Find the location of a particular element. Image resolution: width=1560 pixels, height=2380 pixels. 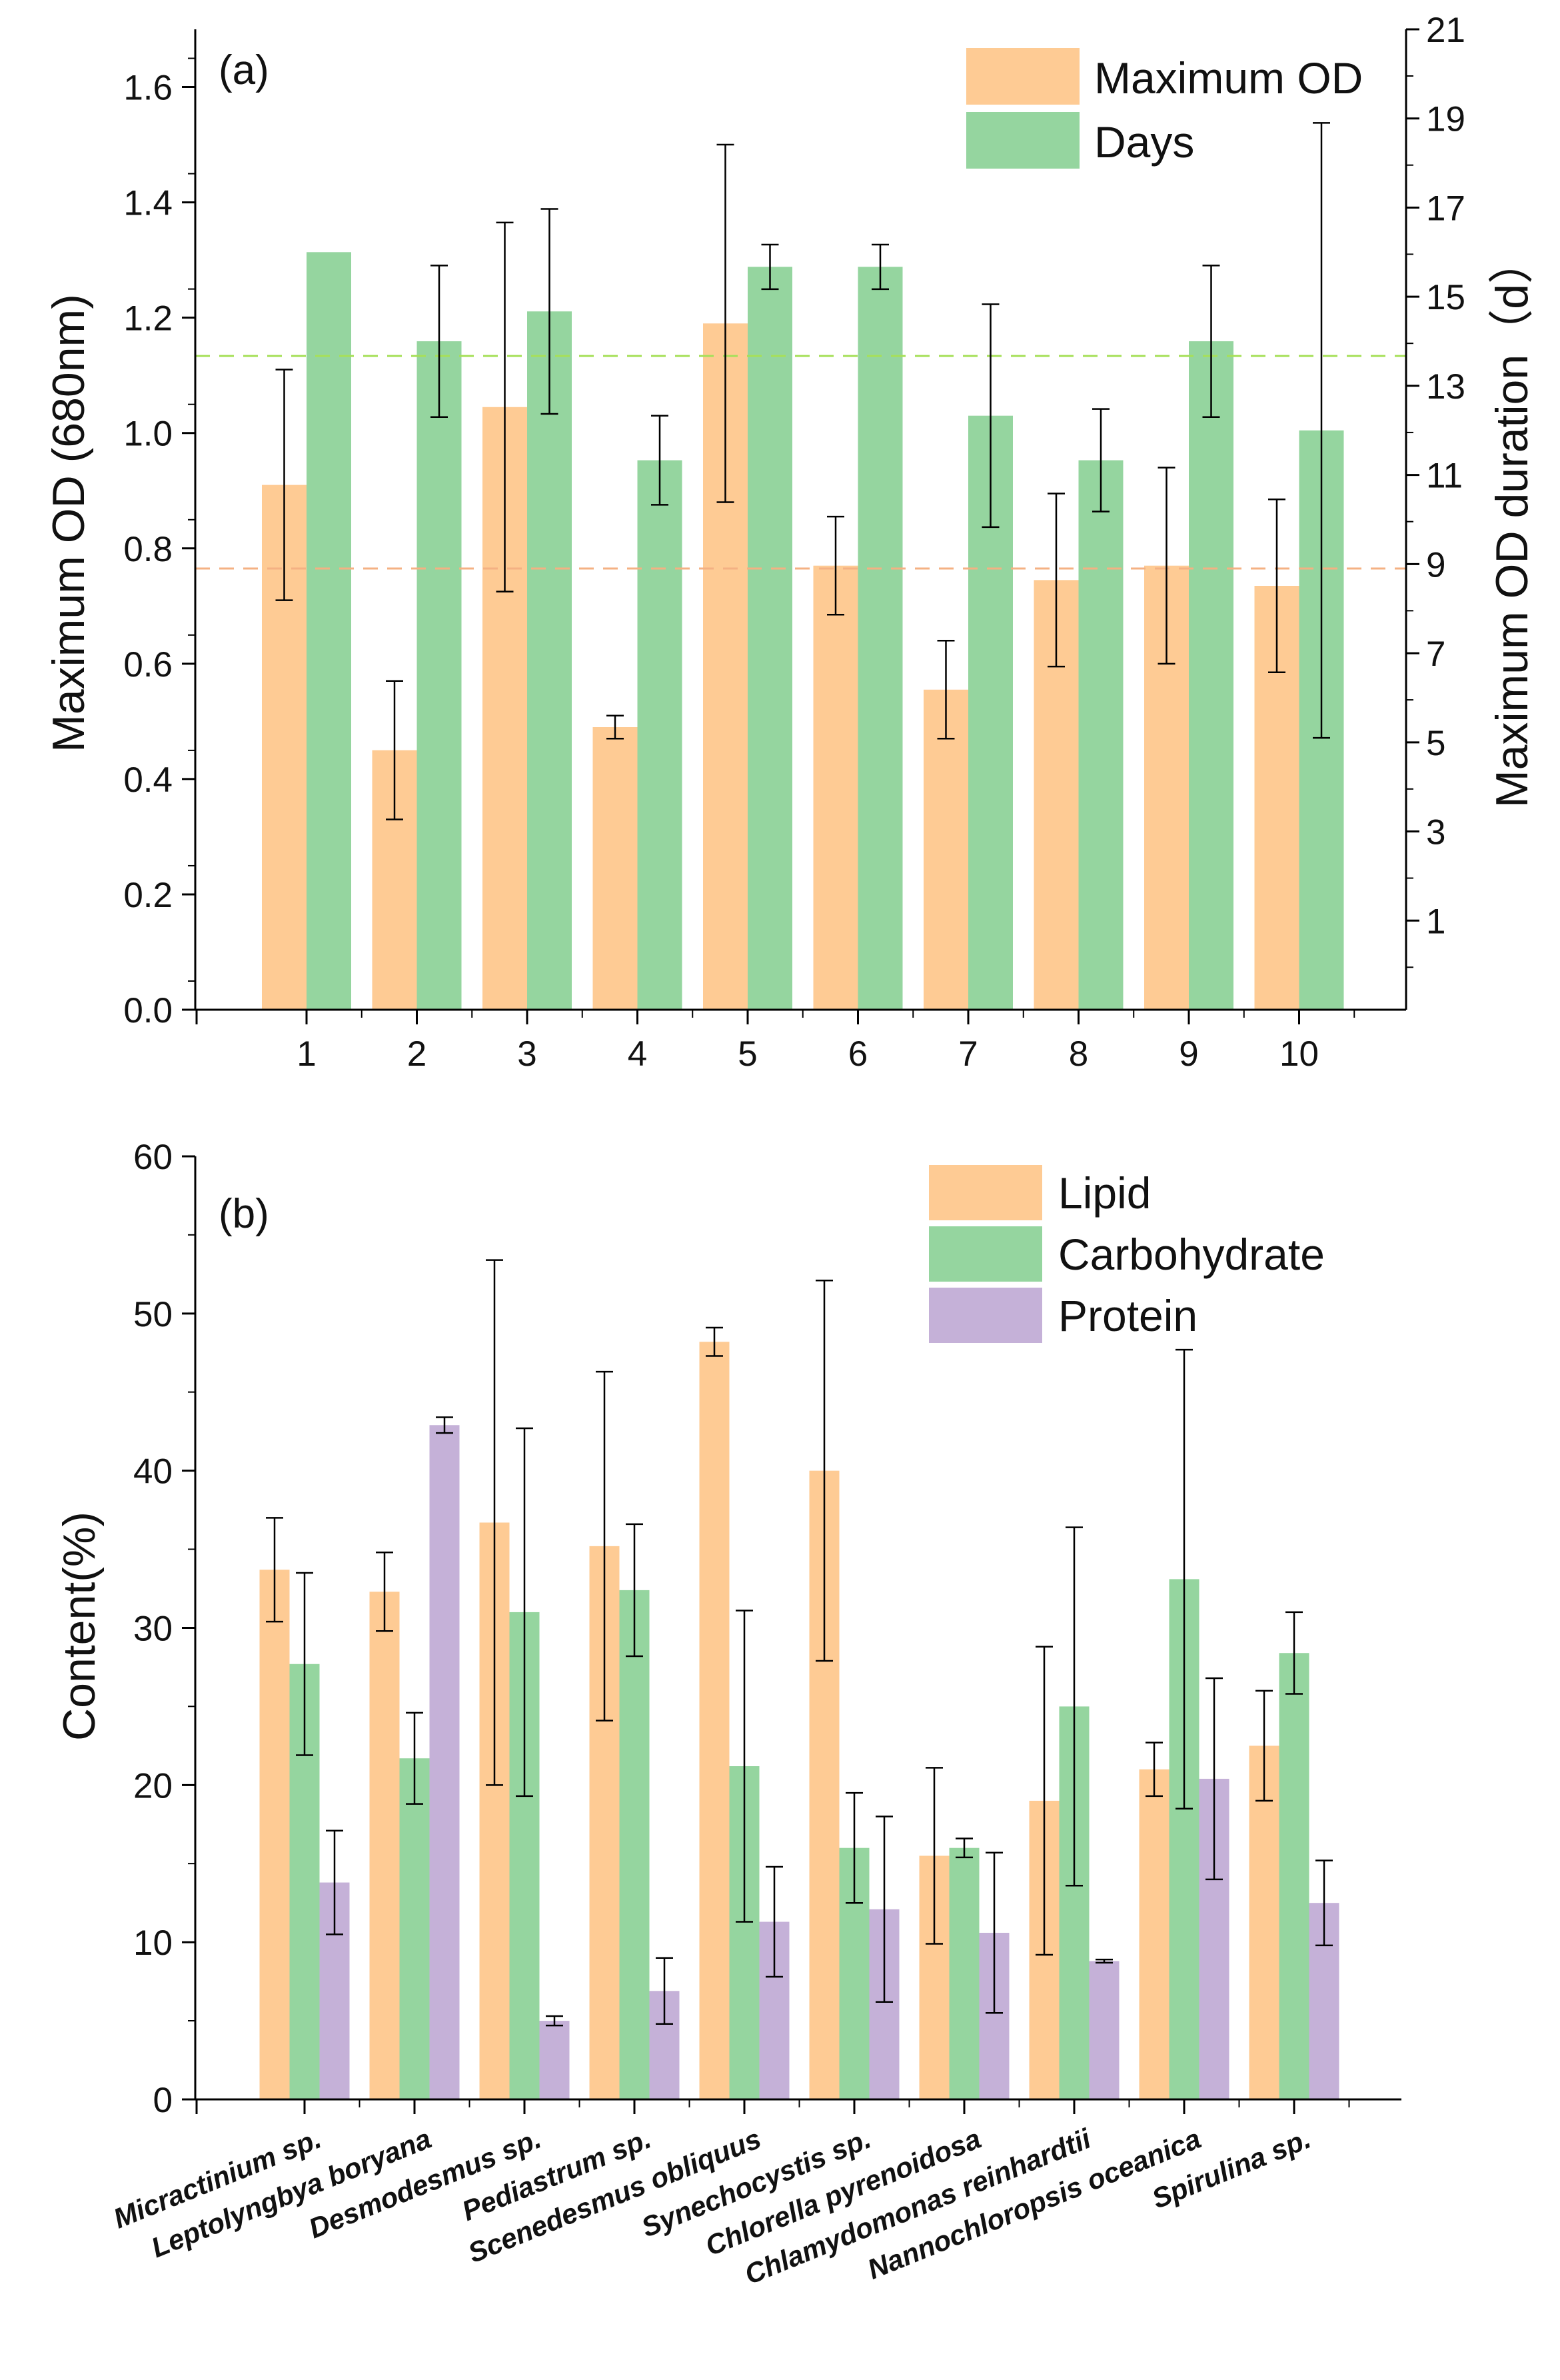

x-tick-label: 5 is located at coordinates (748, 1054).